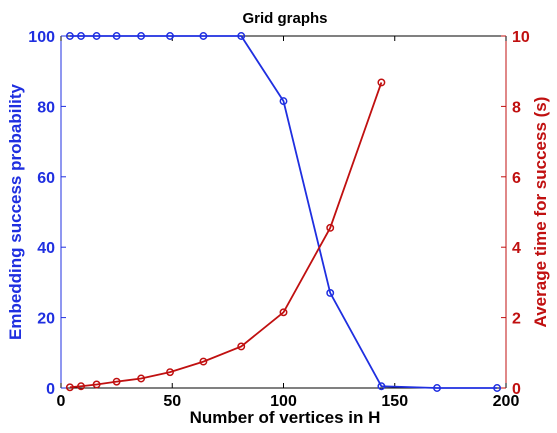  What do you see at coordinates (516, 389) in the screenshot?
I see `y-right-tick-label: 0` at bounding box center [516, 389].